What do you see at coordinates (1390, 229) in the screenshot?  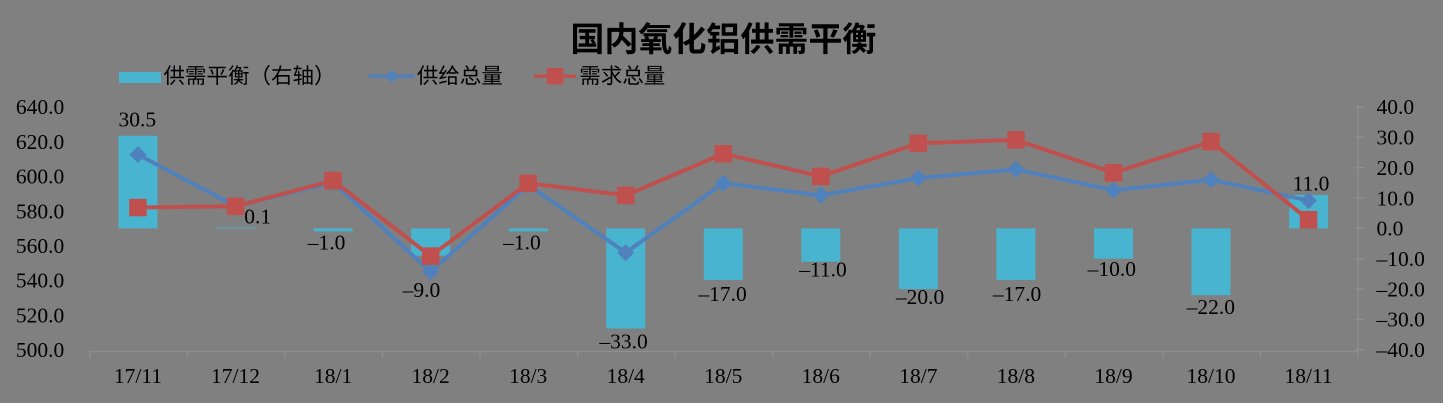 I see `svg-text: 0.0` at bounding box center [1390, 229].